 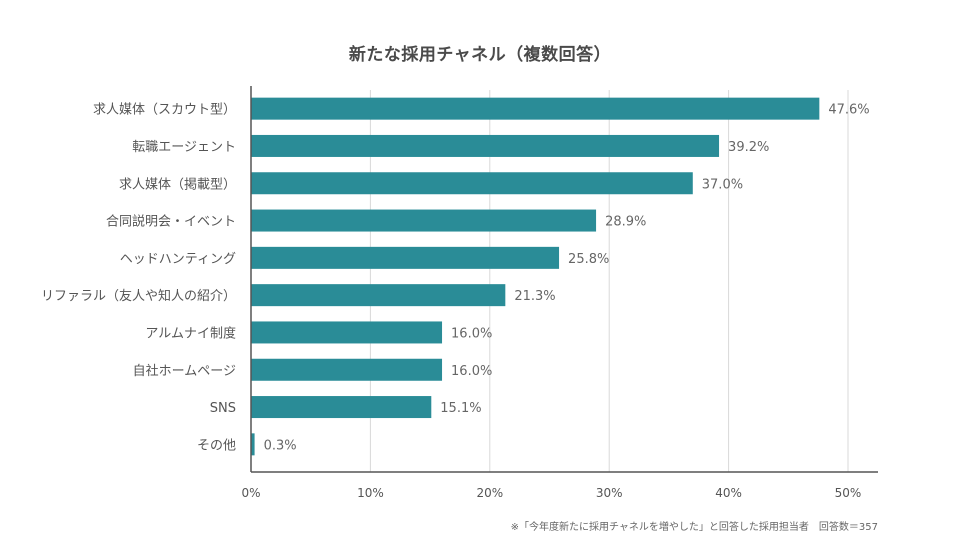 I want to click on x-tick-label: 20%, so click(x=489, y=493).